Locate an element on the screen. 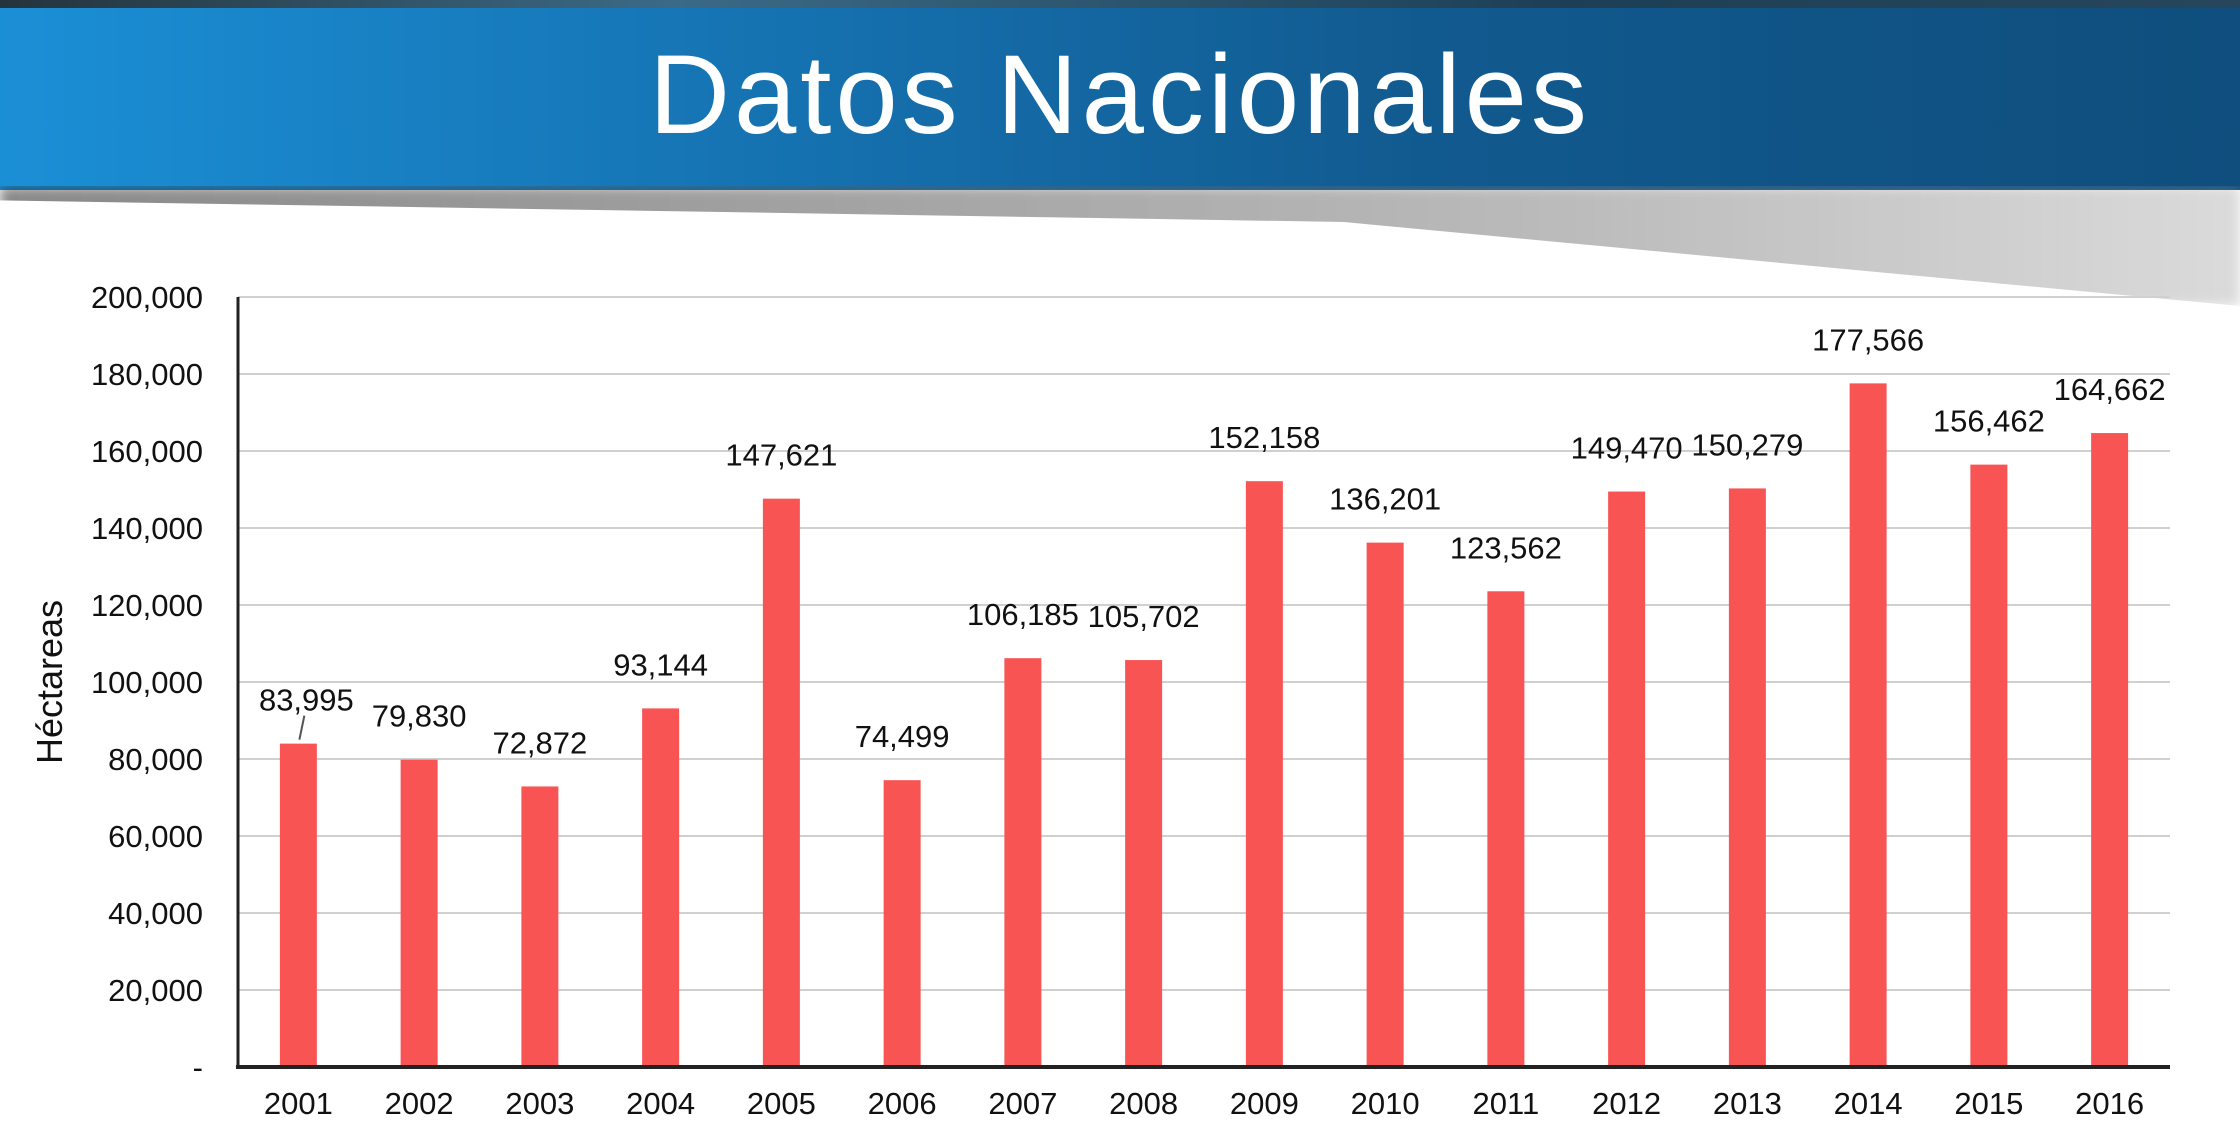 The height and width of the screenshot is (1147, 2240). bar-2008 is located at coordinates (1144, 863).